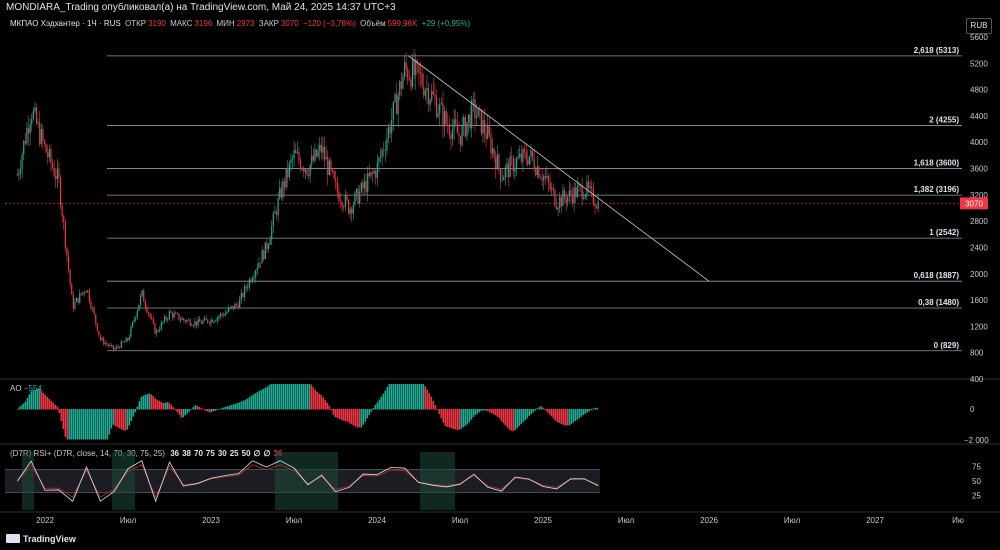 This screenshot has width=1000, height=550. I want to click on price-tick-label: 4000, so click(979, 142).